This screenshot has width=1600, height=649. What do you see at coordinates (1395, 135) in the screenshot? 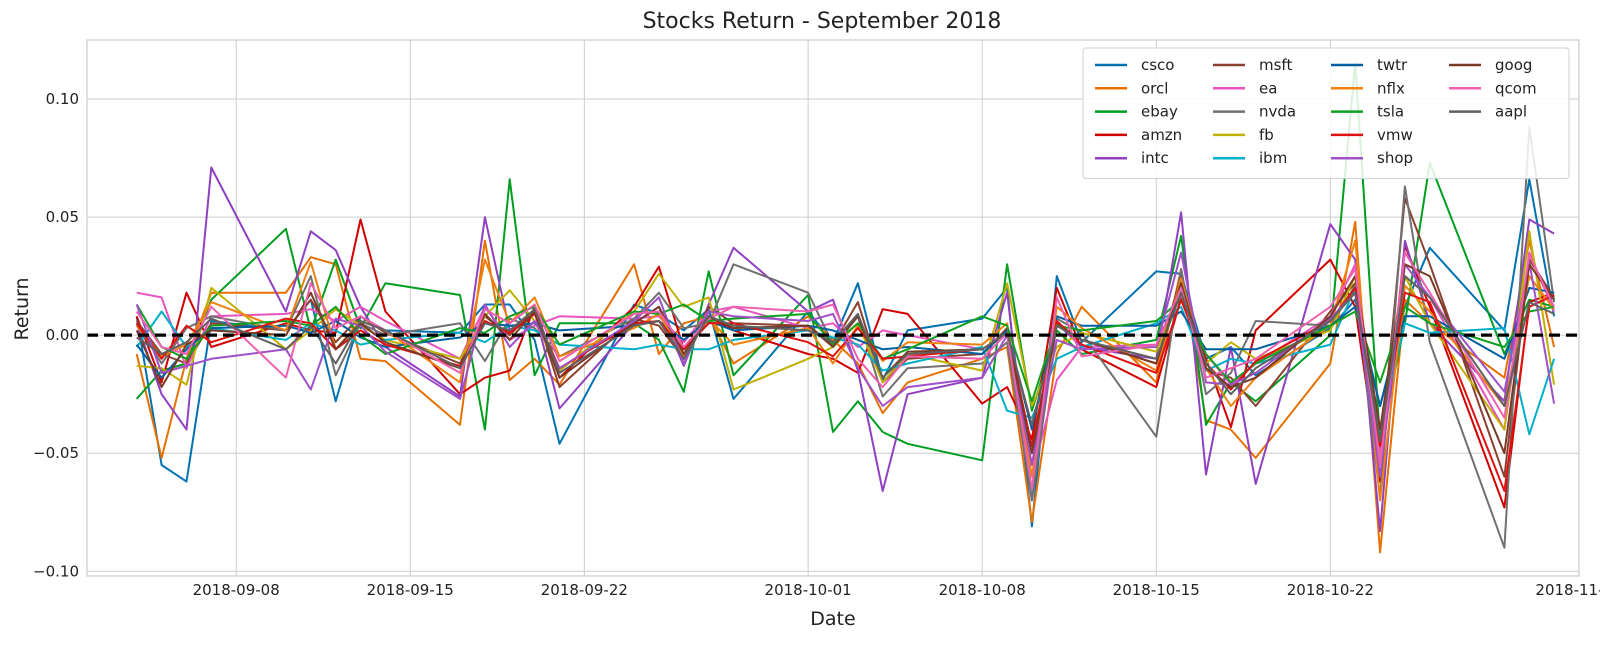
I see `legend-label-vmw: vmw` at bounding box center [1395, 135].